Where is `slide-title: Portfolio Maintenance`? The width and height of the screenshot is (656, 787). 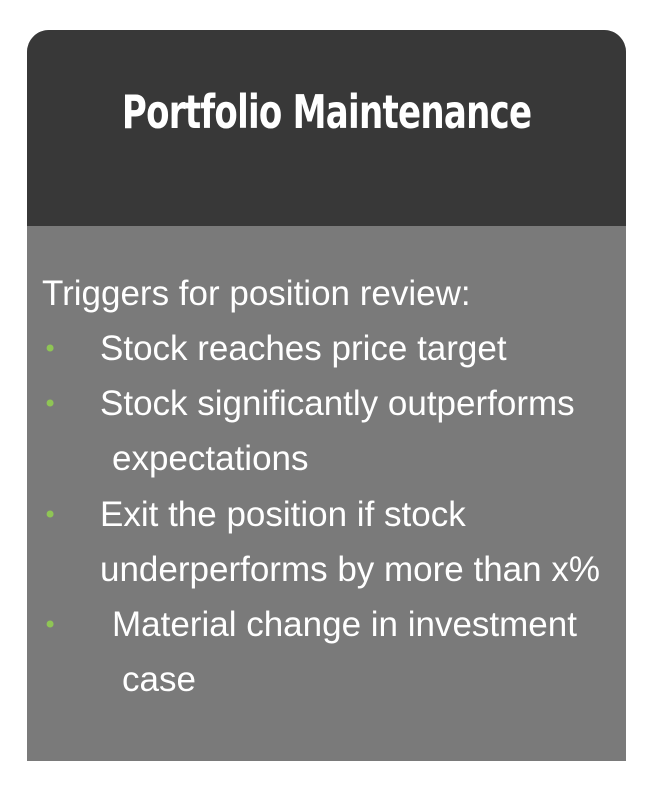 slide-title: Portfolio Maintenance is located at coordinates (326, 112).